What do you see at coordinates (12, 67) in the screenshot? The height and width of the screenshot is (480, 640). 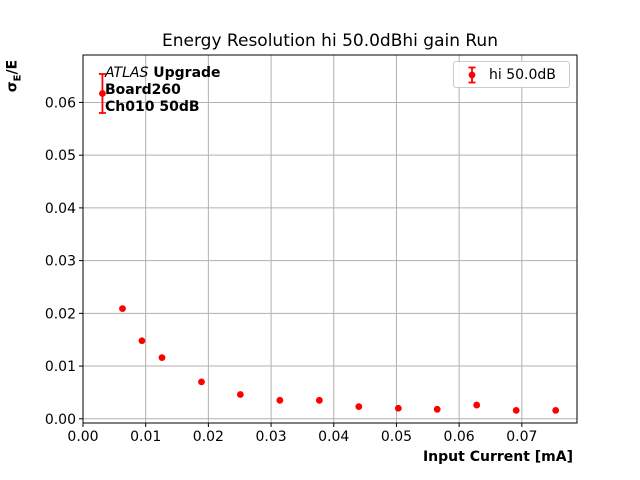 I see `ylabel-rest: /E` at bounding box center [12, 67].